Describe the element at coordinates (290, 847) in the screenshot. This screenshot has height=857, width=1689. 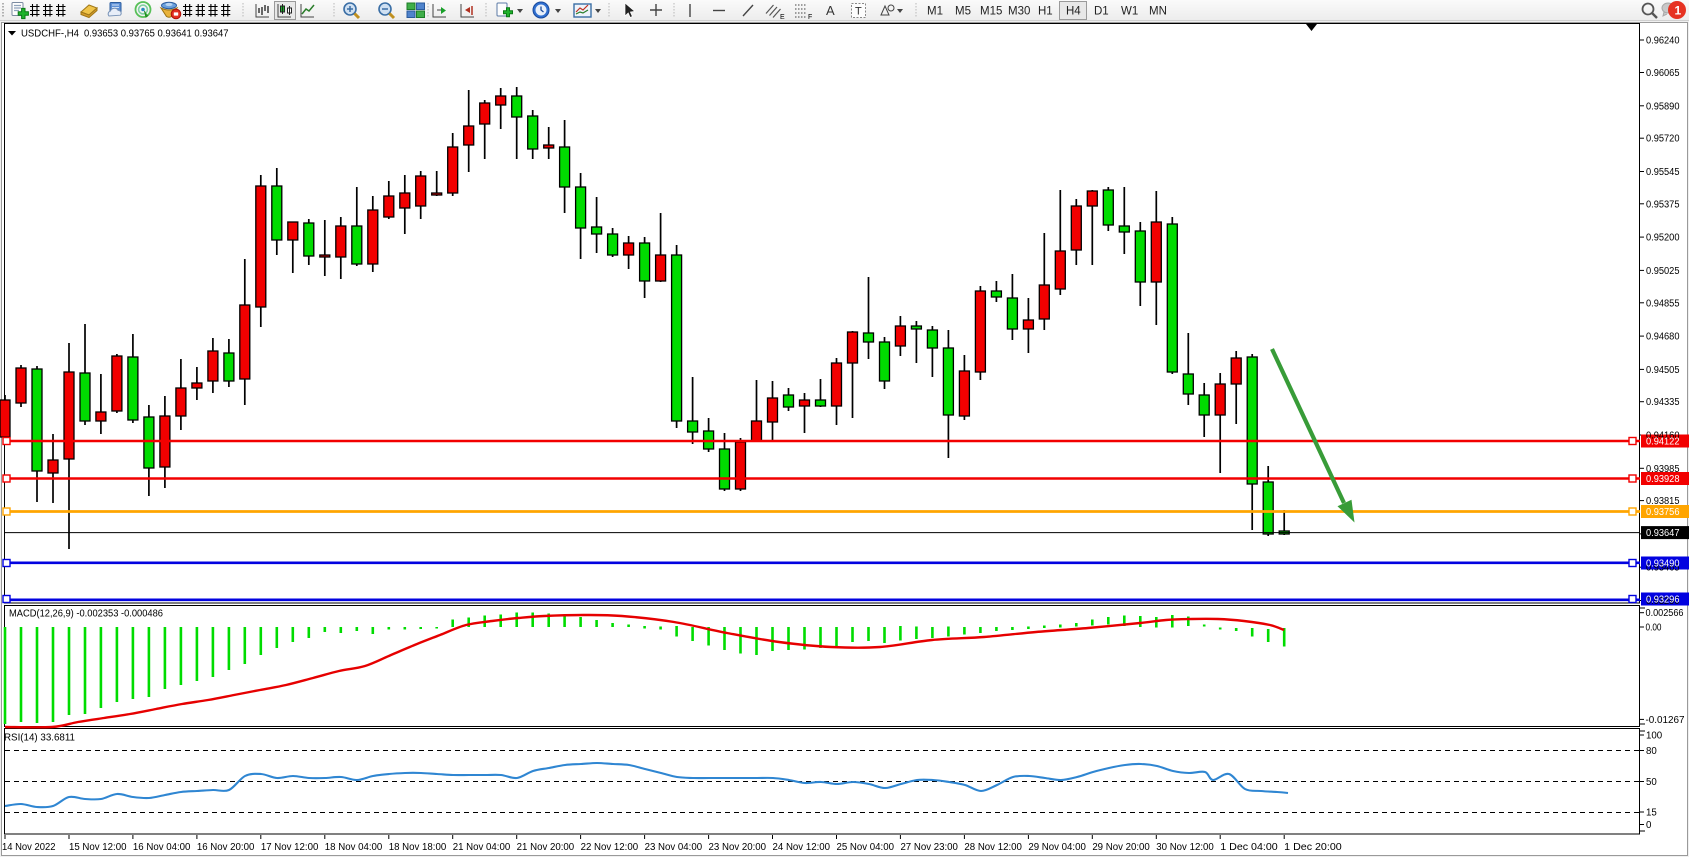
I see `svg-text: 17 Nov 12:00` at that location.